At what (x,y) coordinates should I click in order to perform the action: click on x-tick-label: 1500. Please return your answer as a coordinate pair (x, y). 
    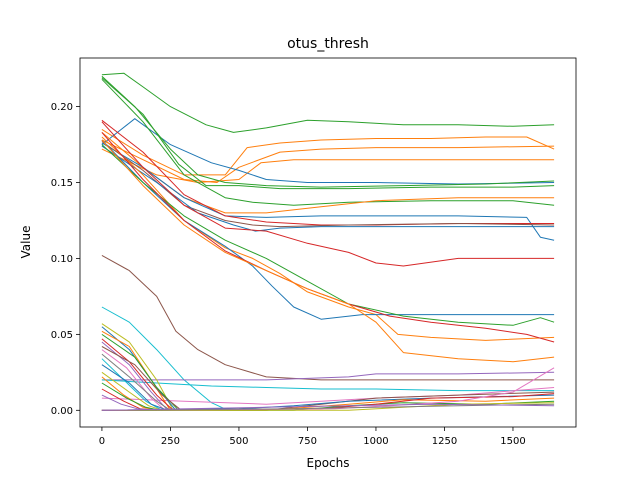
    Looking at the image, I should click on (512, 441).